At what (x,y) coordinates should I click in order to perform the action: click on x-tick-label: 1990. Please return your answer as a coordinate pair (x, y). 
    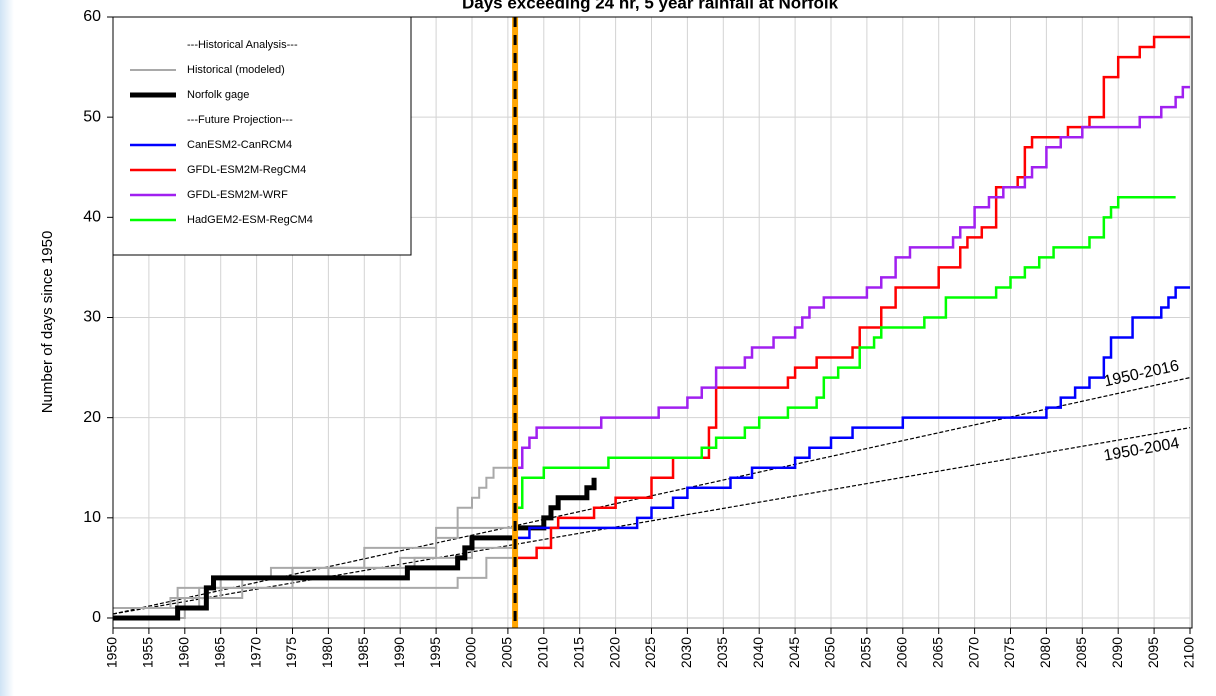
    Looking at the image, I should click on (399, 652).